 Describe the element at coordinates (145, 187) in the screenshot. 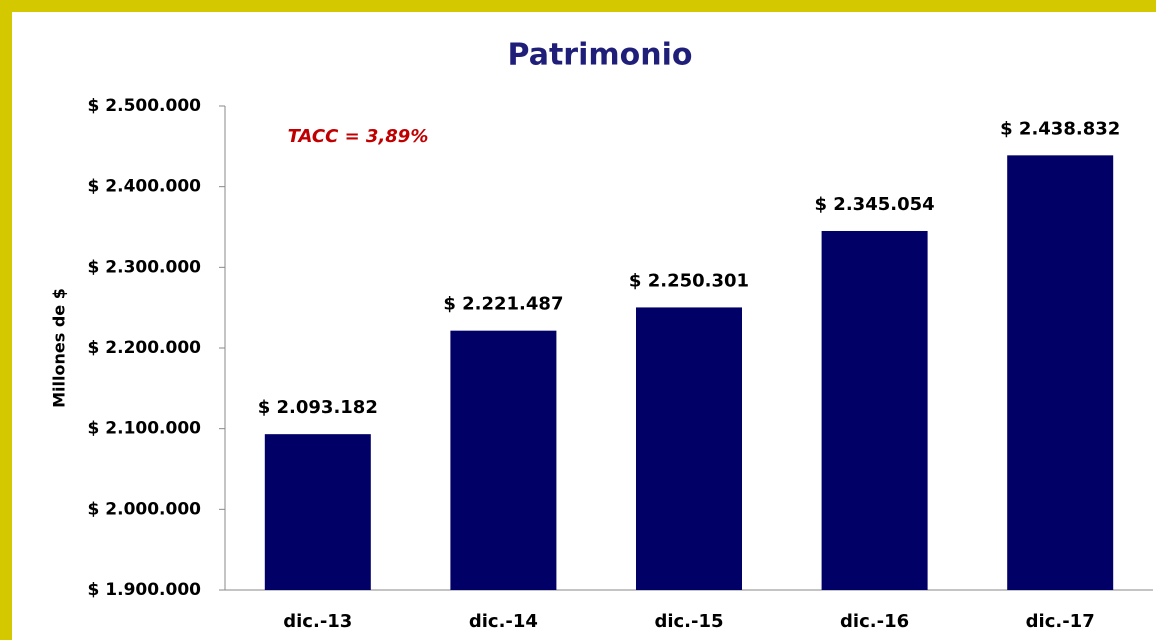

I see `y-tick-label: $ 2.400.000` at that location.